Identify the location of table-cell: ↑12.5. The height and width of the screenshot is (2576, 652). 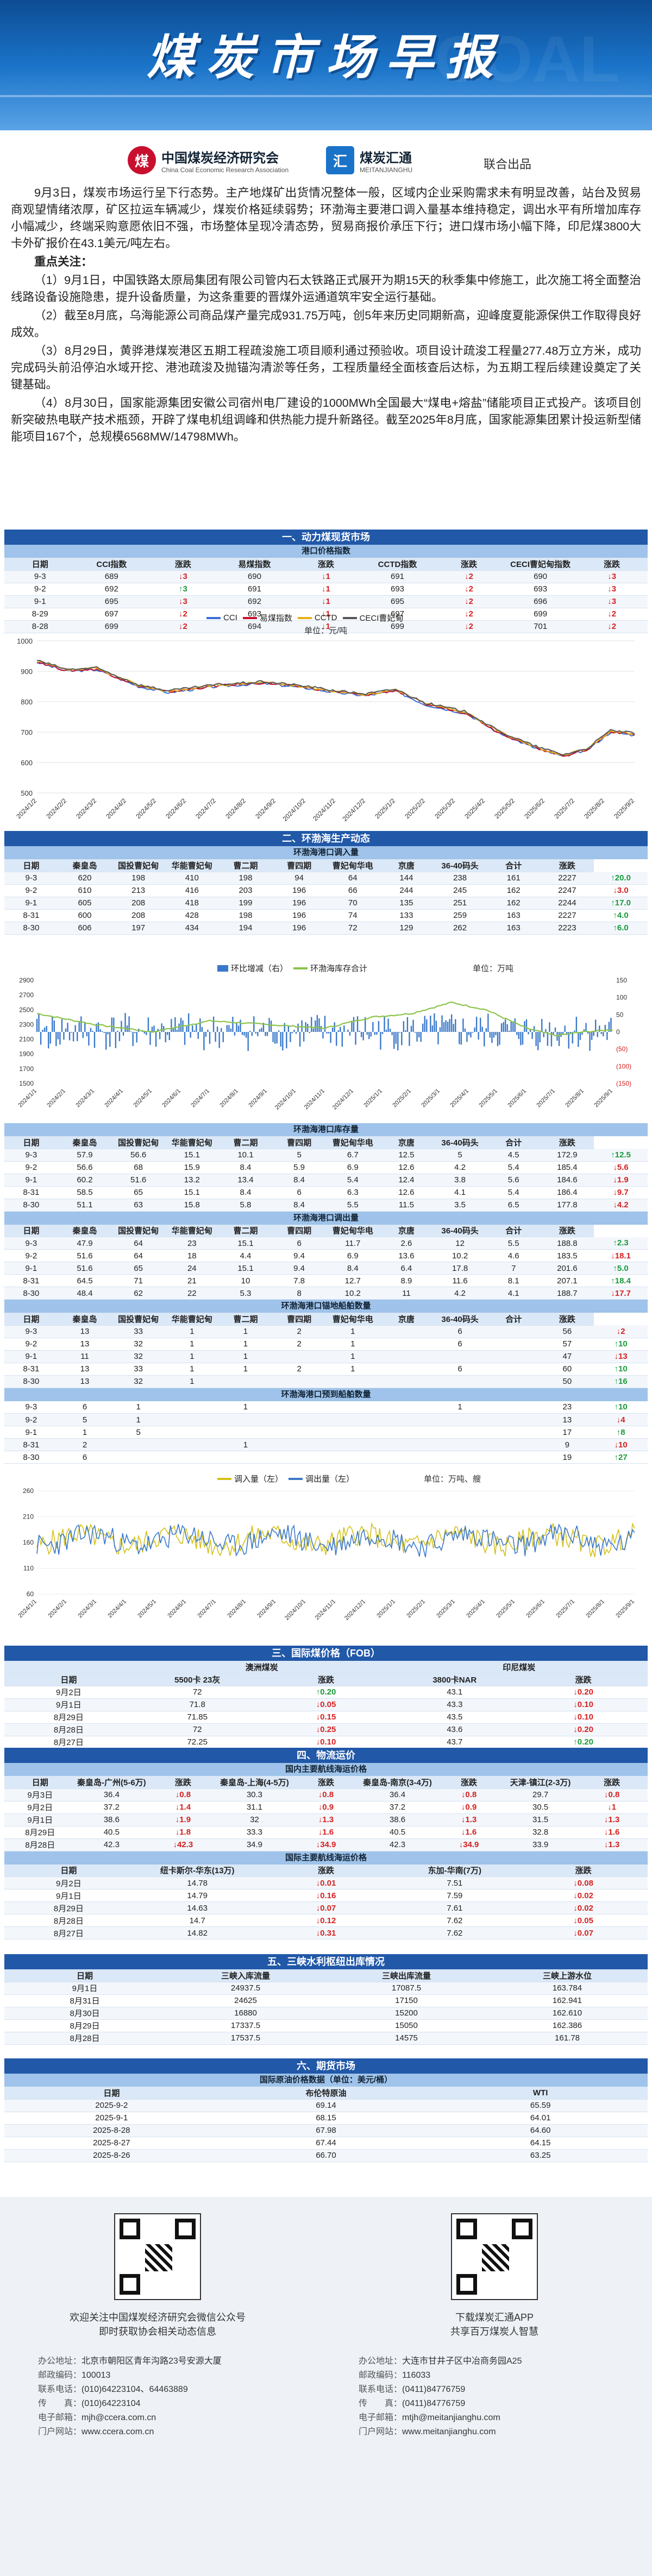
(621, 1156).